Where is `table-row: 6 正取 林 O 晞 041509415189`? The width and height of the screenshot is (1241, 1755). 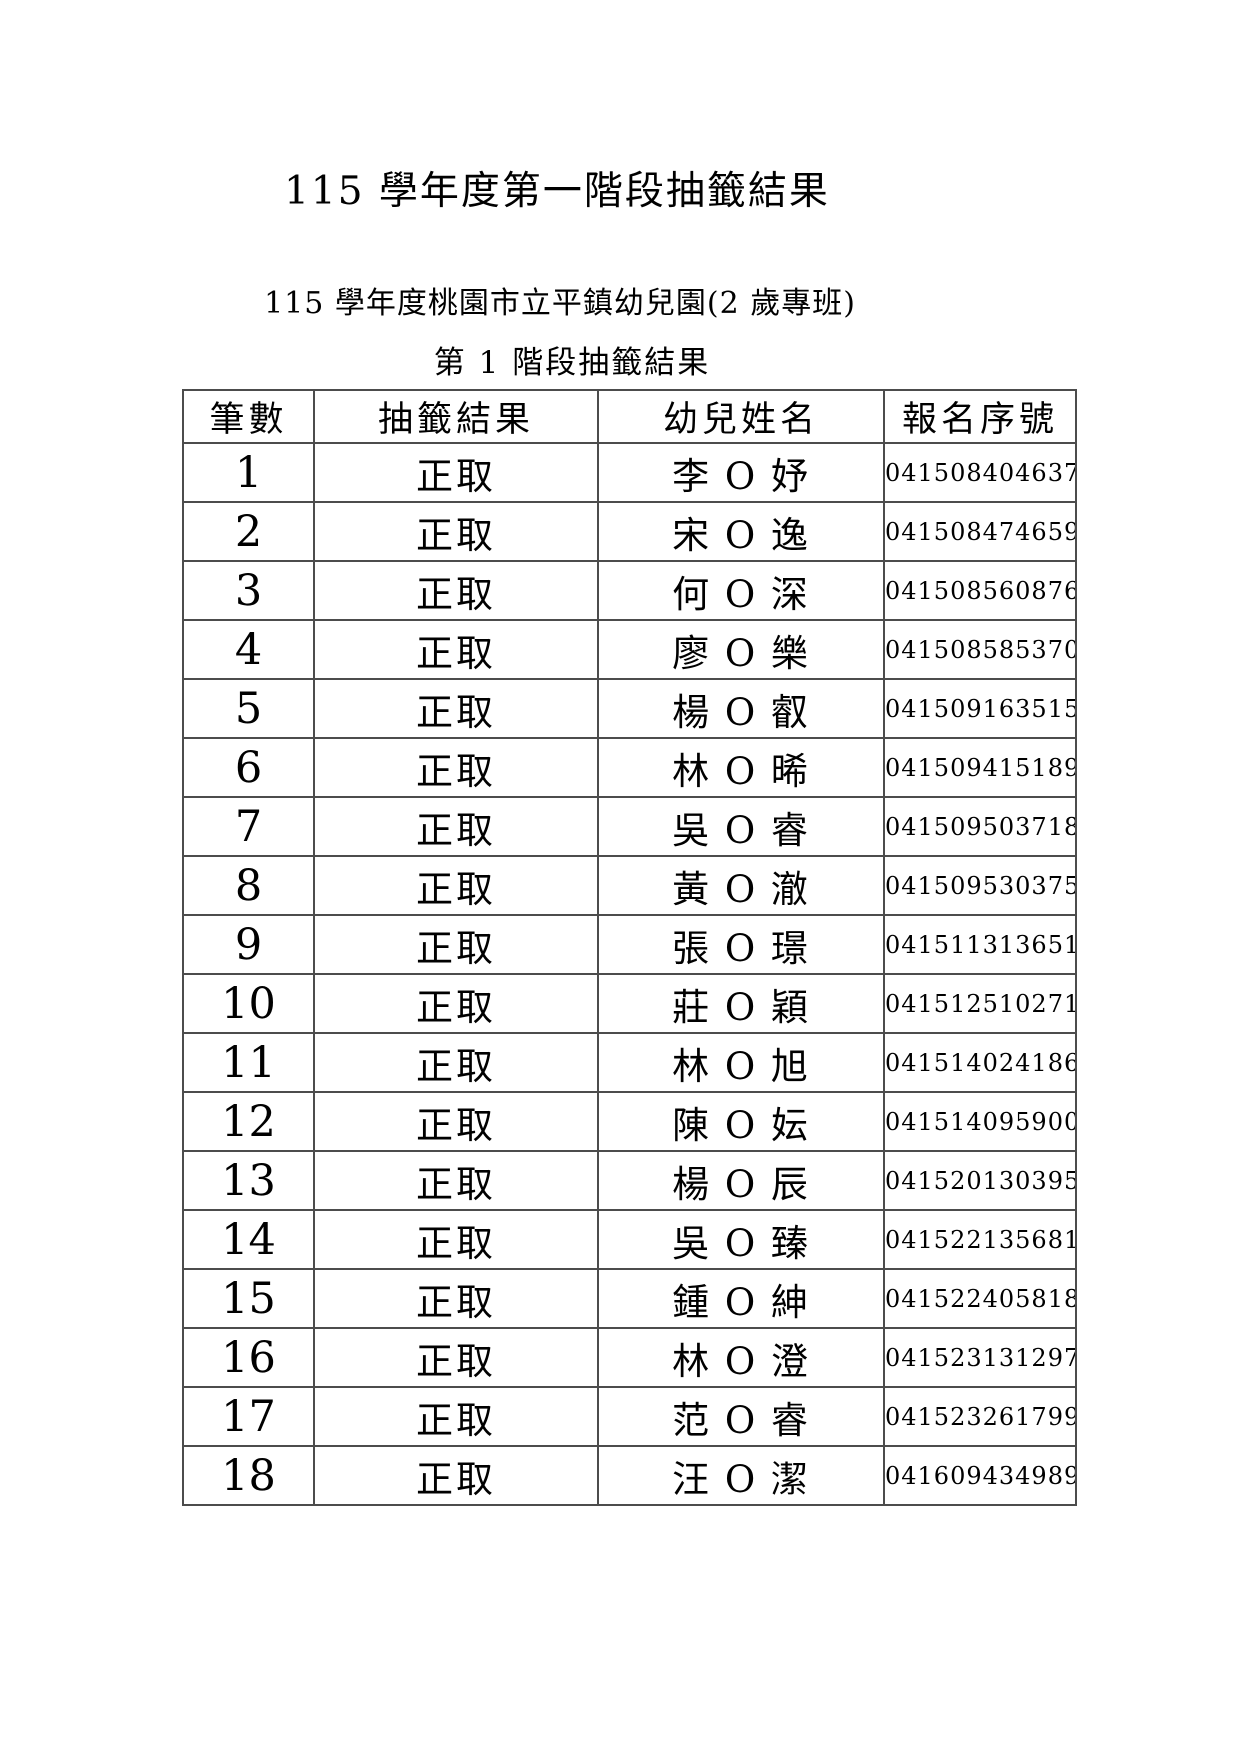
table-row: 6 正取 林 O 晞 041509415189 is located at coordinates (629, 767).